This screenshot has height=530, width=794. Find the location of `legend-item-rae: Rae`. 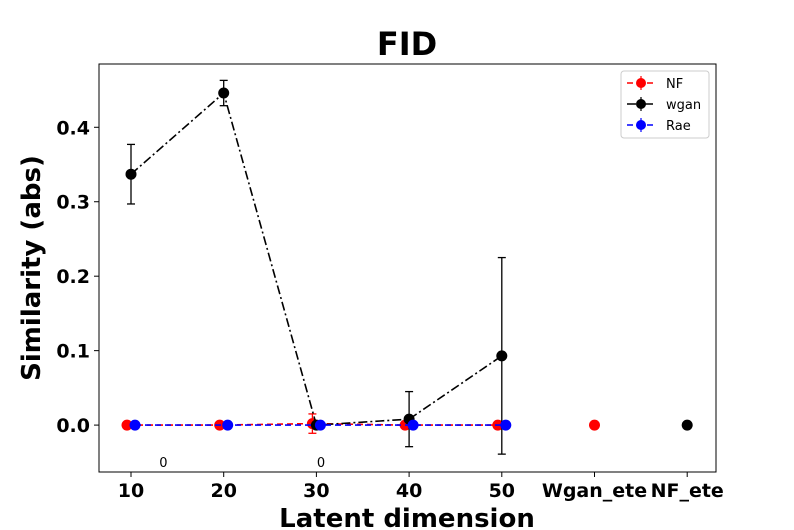

legend-item-rae: Rae is located at coordinates (659, 126).